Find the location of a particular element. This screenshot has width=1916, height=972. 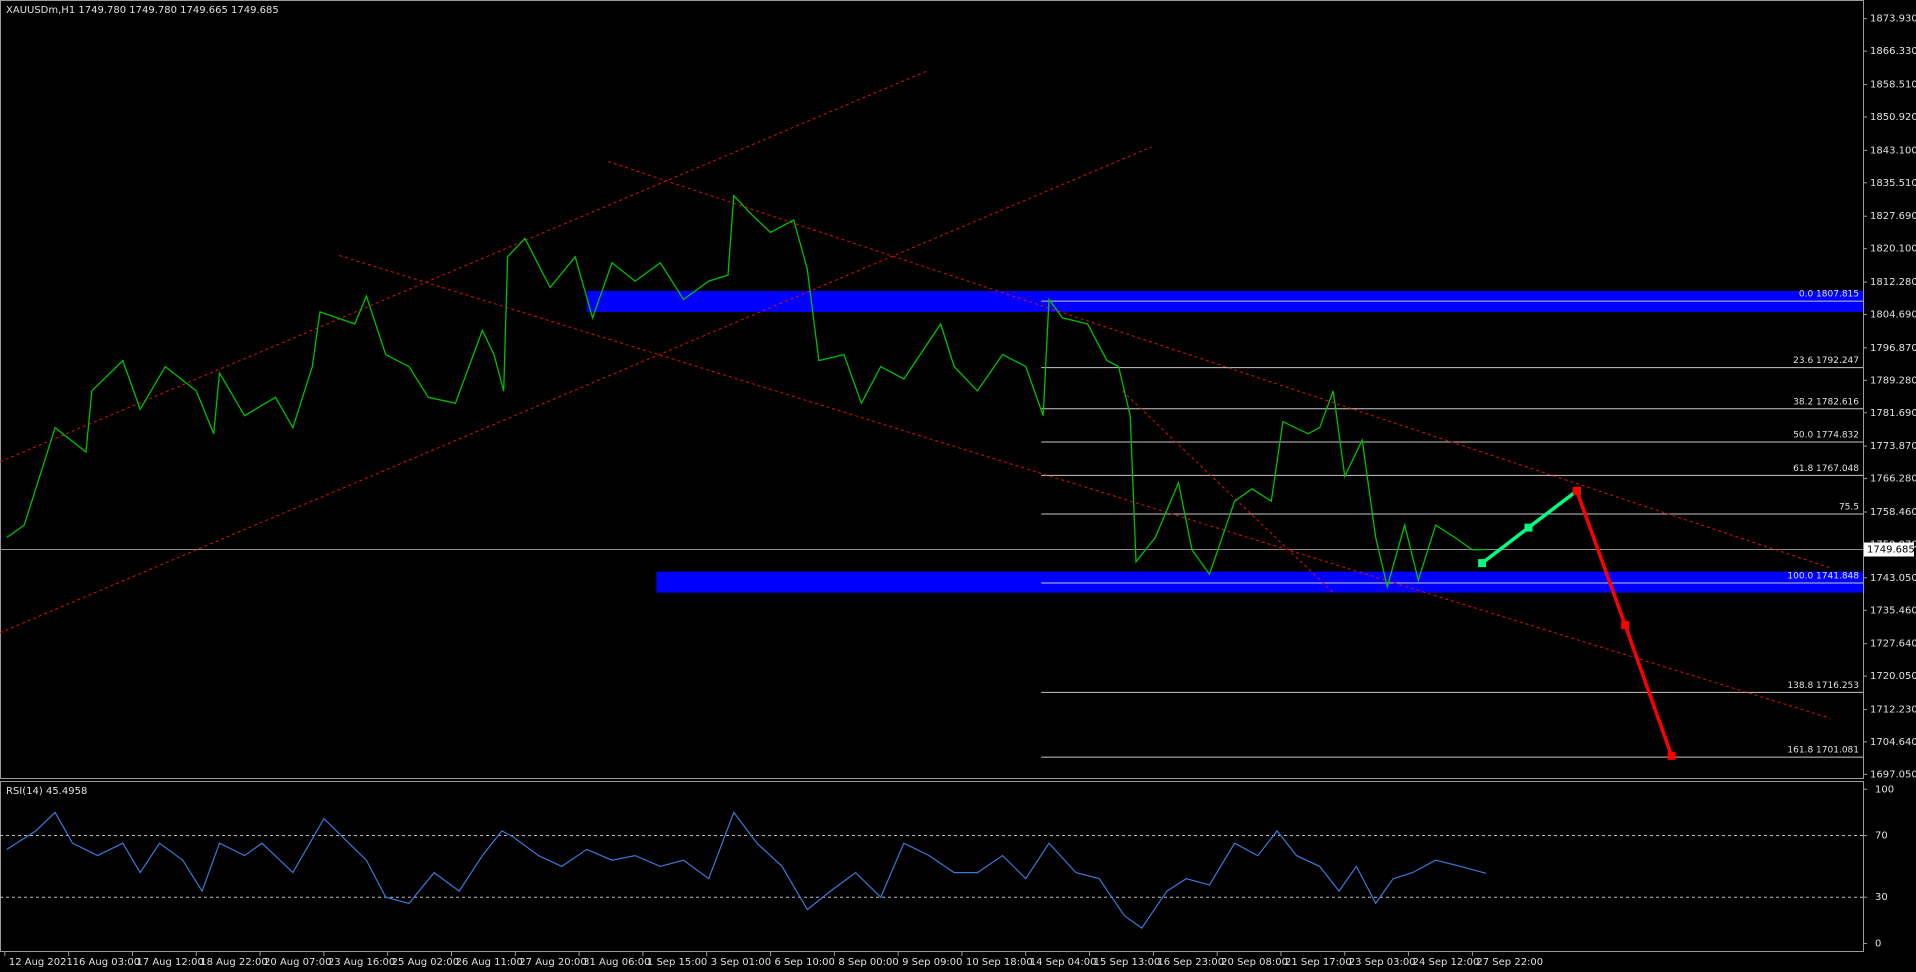

rsi-tick-label: 30 is located at coordinates (1881, 897).